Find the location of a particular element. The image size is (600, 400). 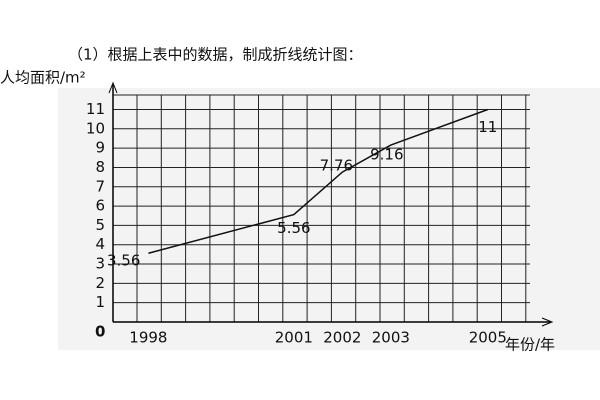

x-tick-label: 1998 is located at coordinates (148, 338).